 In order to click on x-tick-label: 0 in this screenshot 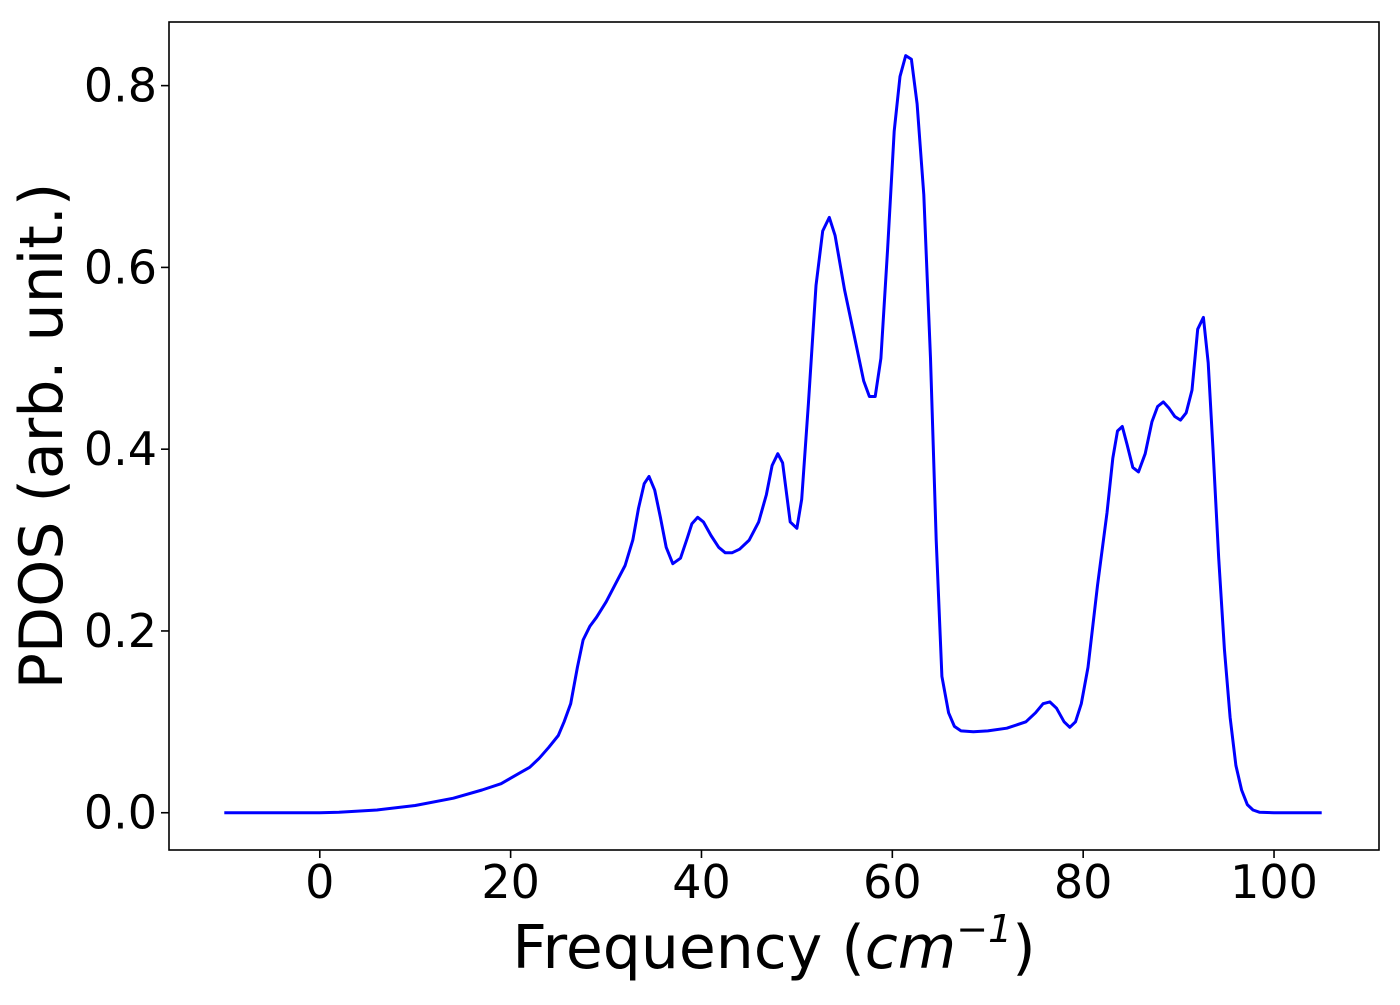, I will do `click(319, 882)`.